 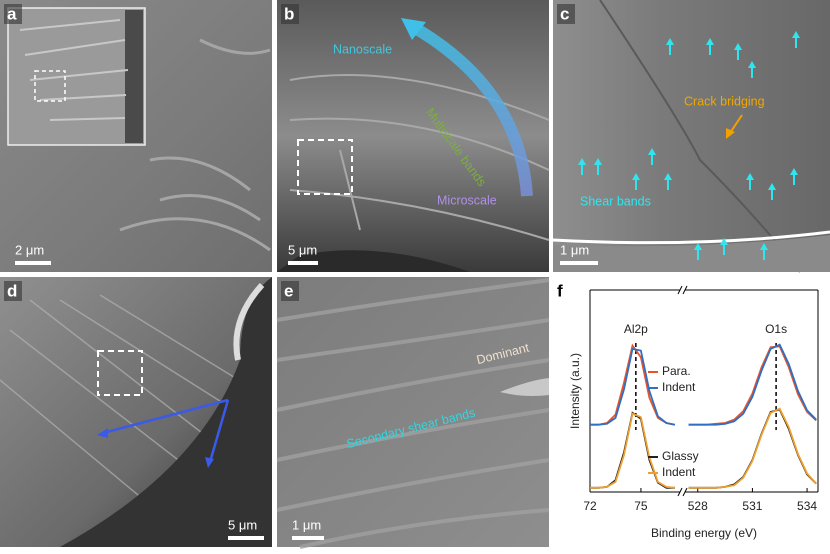 I want to click on panel-label: e, so click(x=288, y=290).